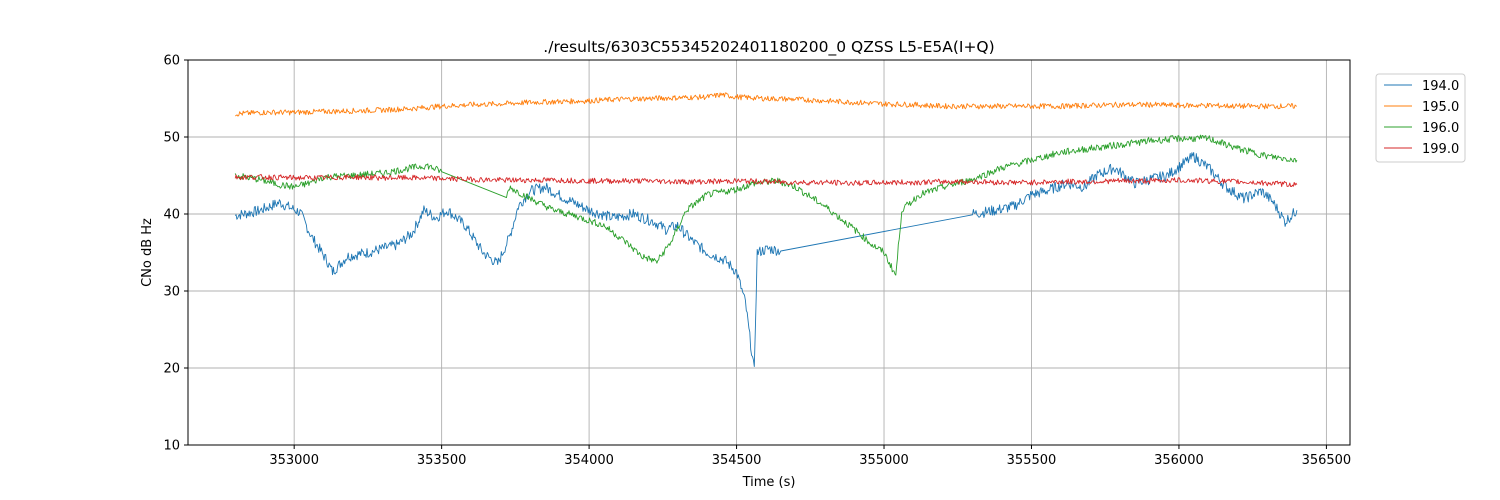 The width and height of the screenshot is (1500, 500). I want to click on y-tick-label: 30, so click(171, 292).